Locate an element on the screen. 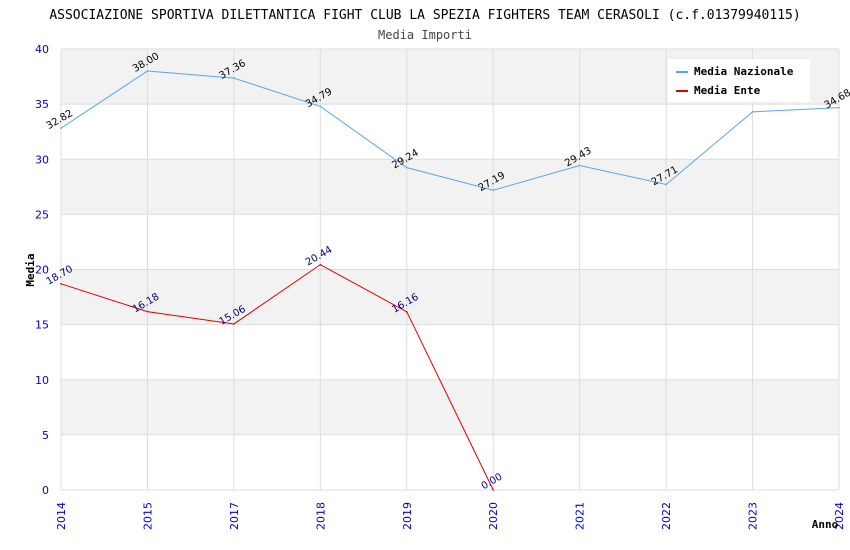 The image size is (850, 550). y-tick-label: 5 is located at coordinates (45, 435).